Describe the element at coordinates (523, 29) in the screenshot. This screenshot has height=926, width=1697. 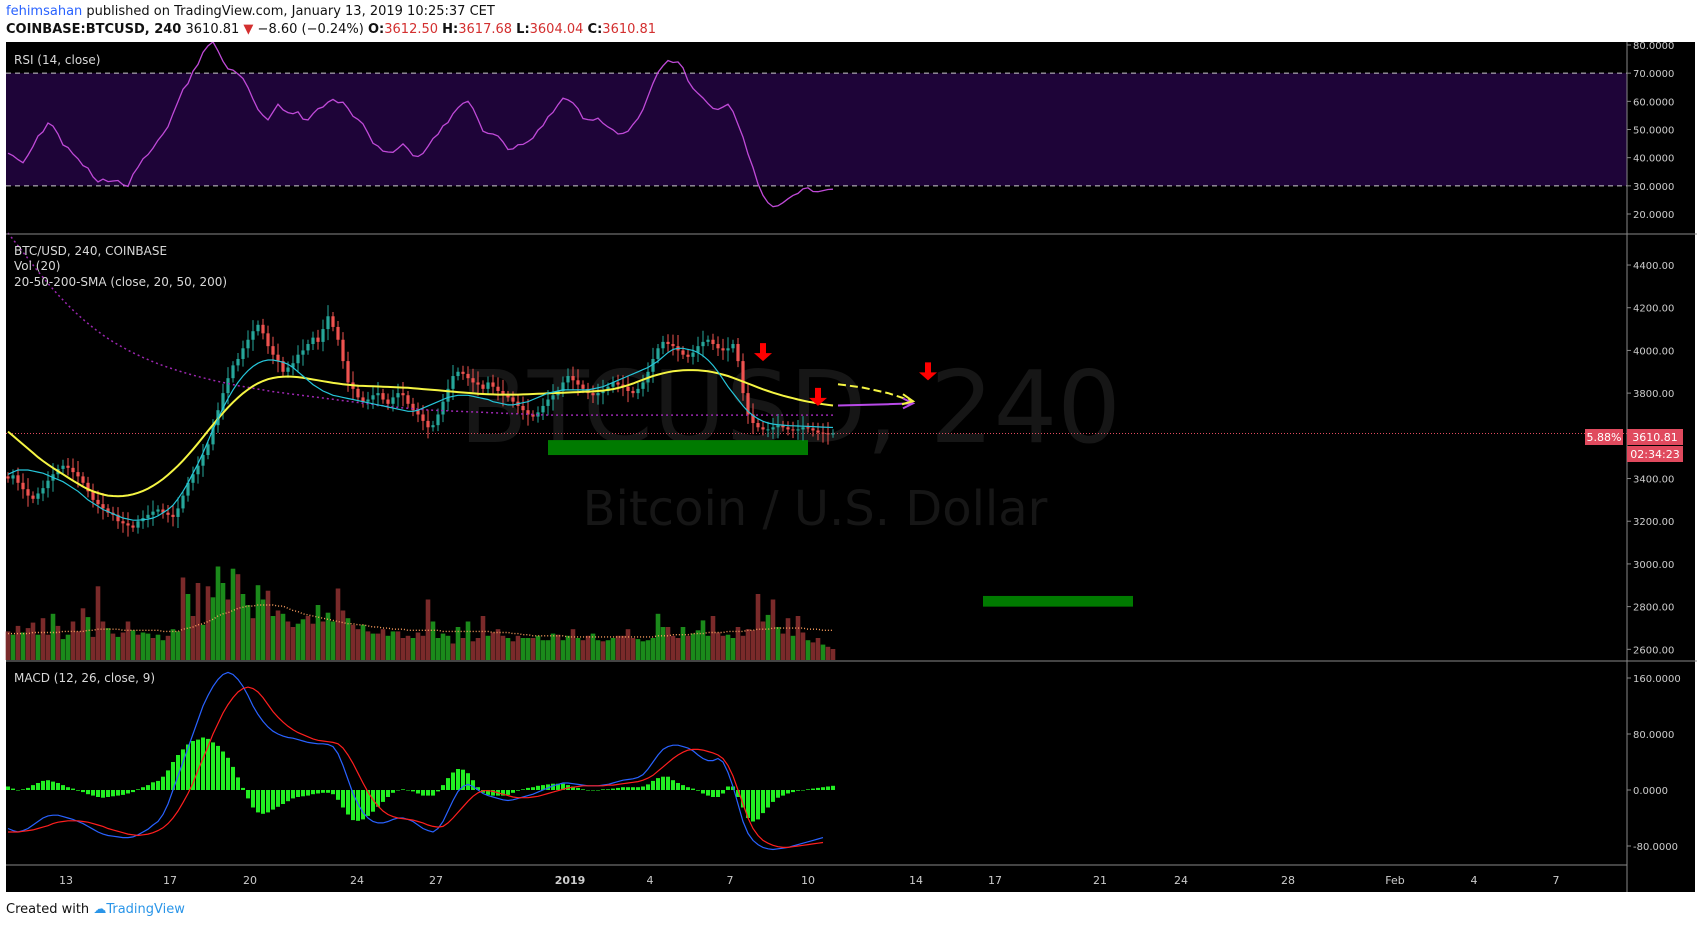
I see `low-label: L:` at that location.